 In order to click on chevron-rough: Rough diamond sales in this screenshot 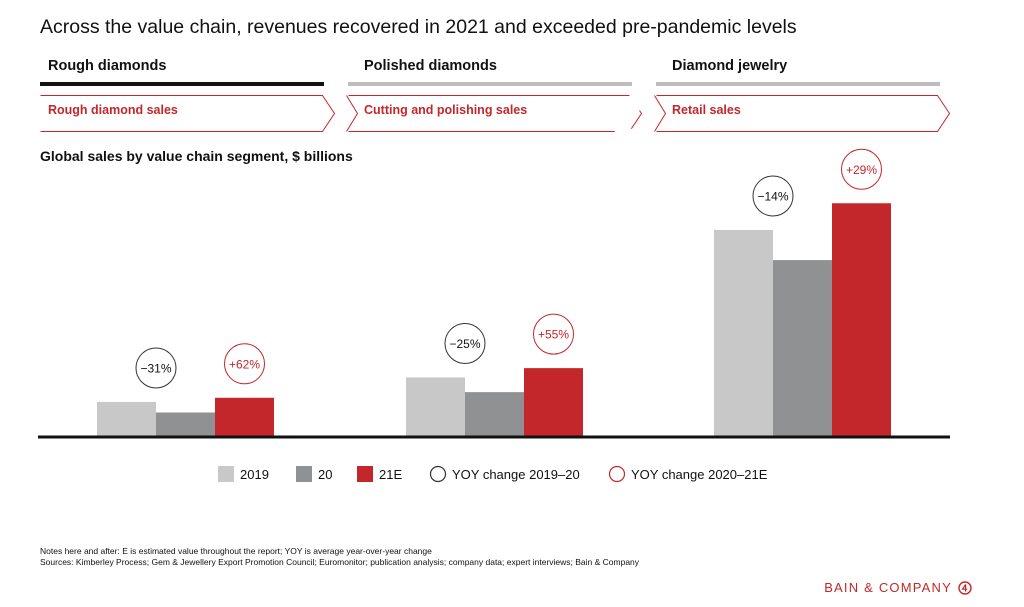, I will do `click(188, 113)`.